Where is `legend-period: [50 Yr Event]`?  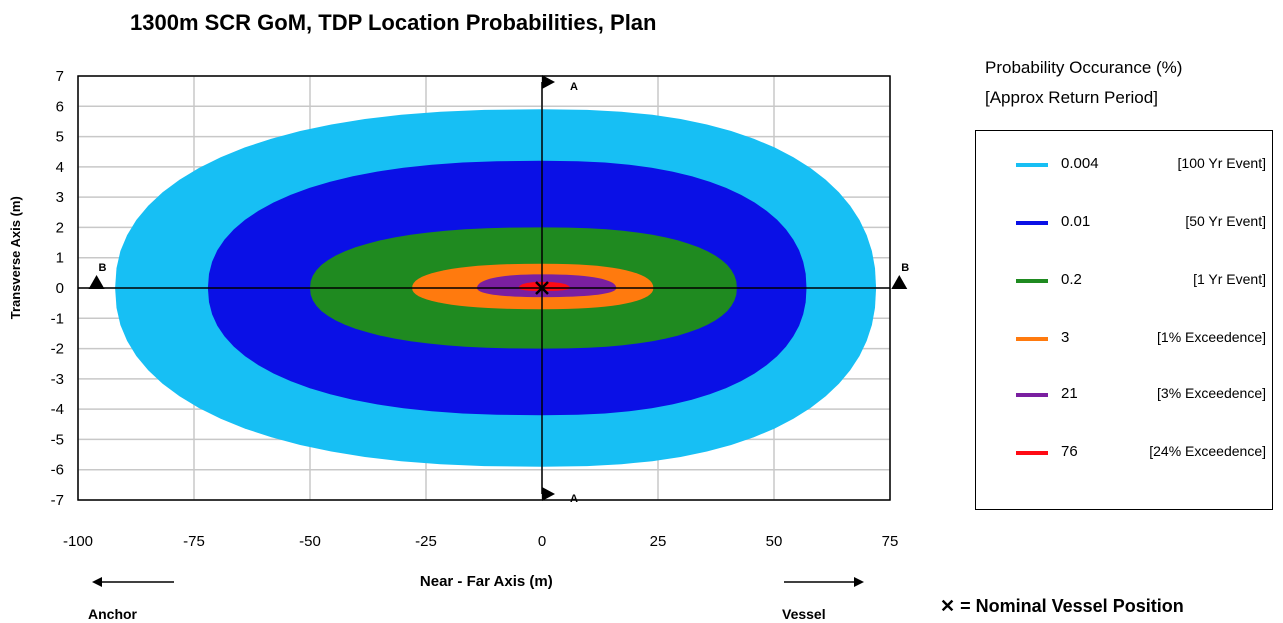
legend-period: [50 Yr Event] is located at coordinates (1225, 221).